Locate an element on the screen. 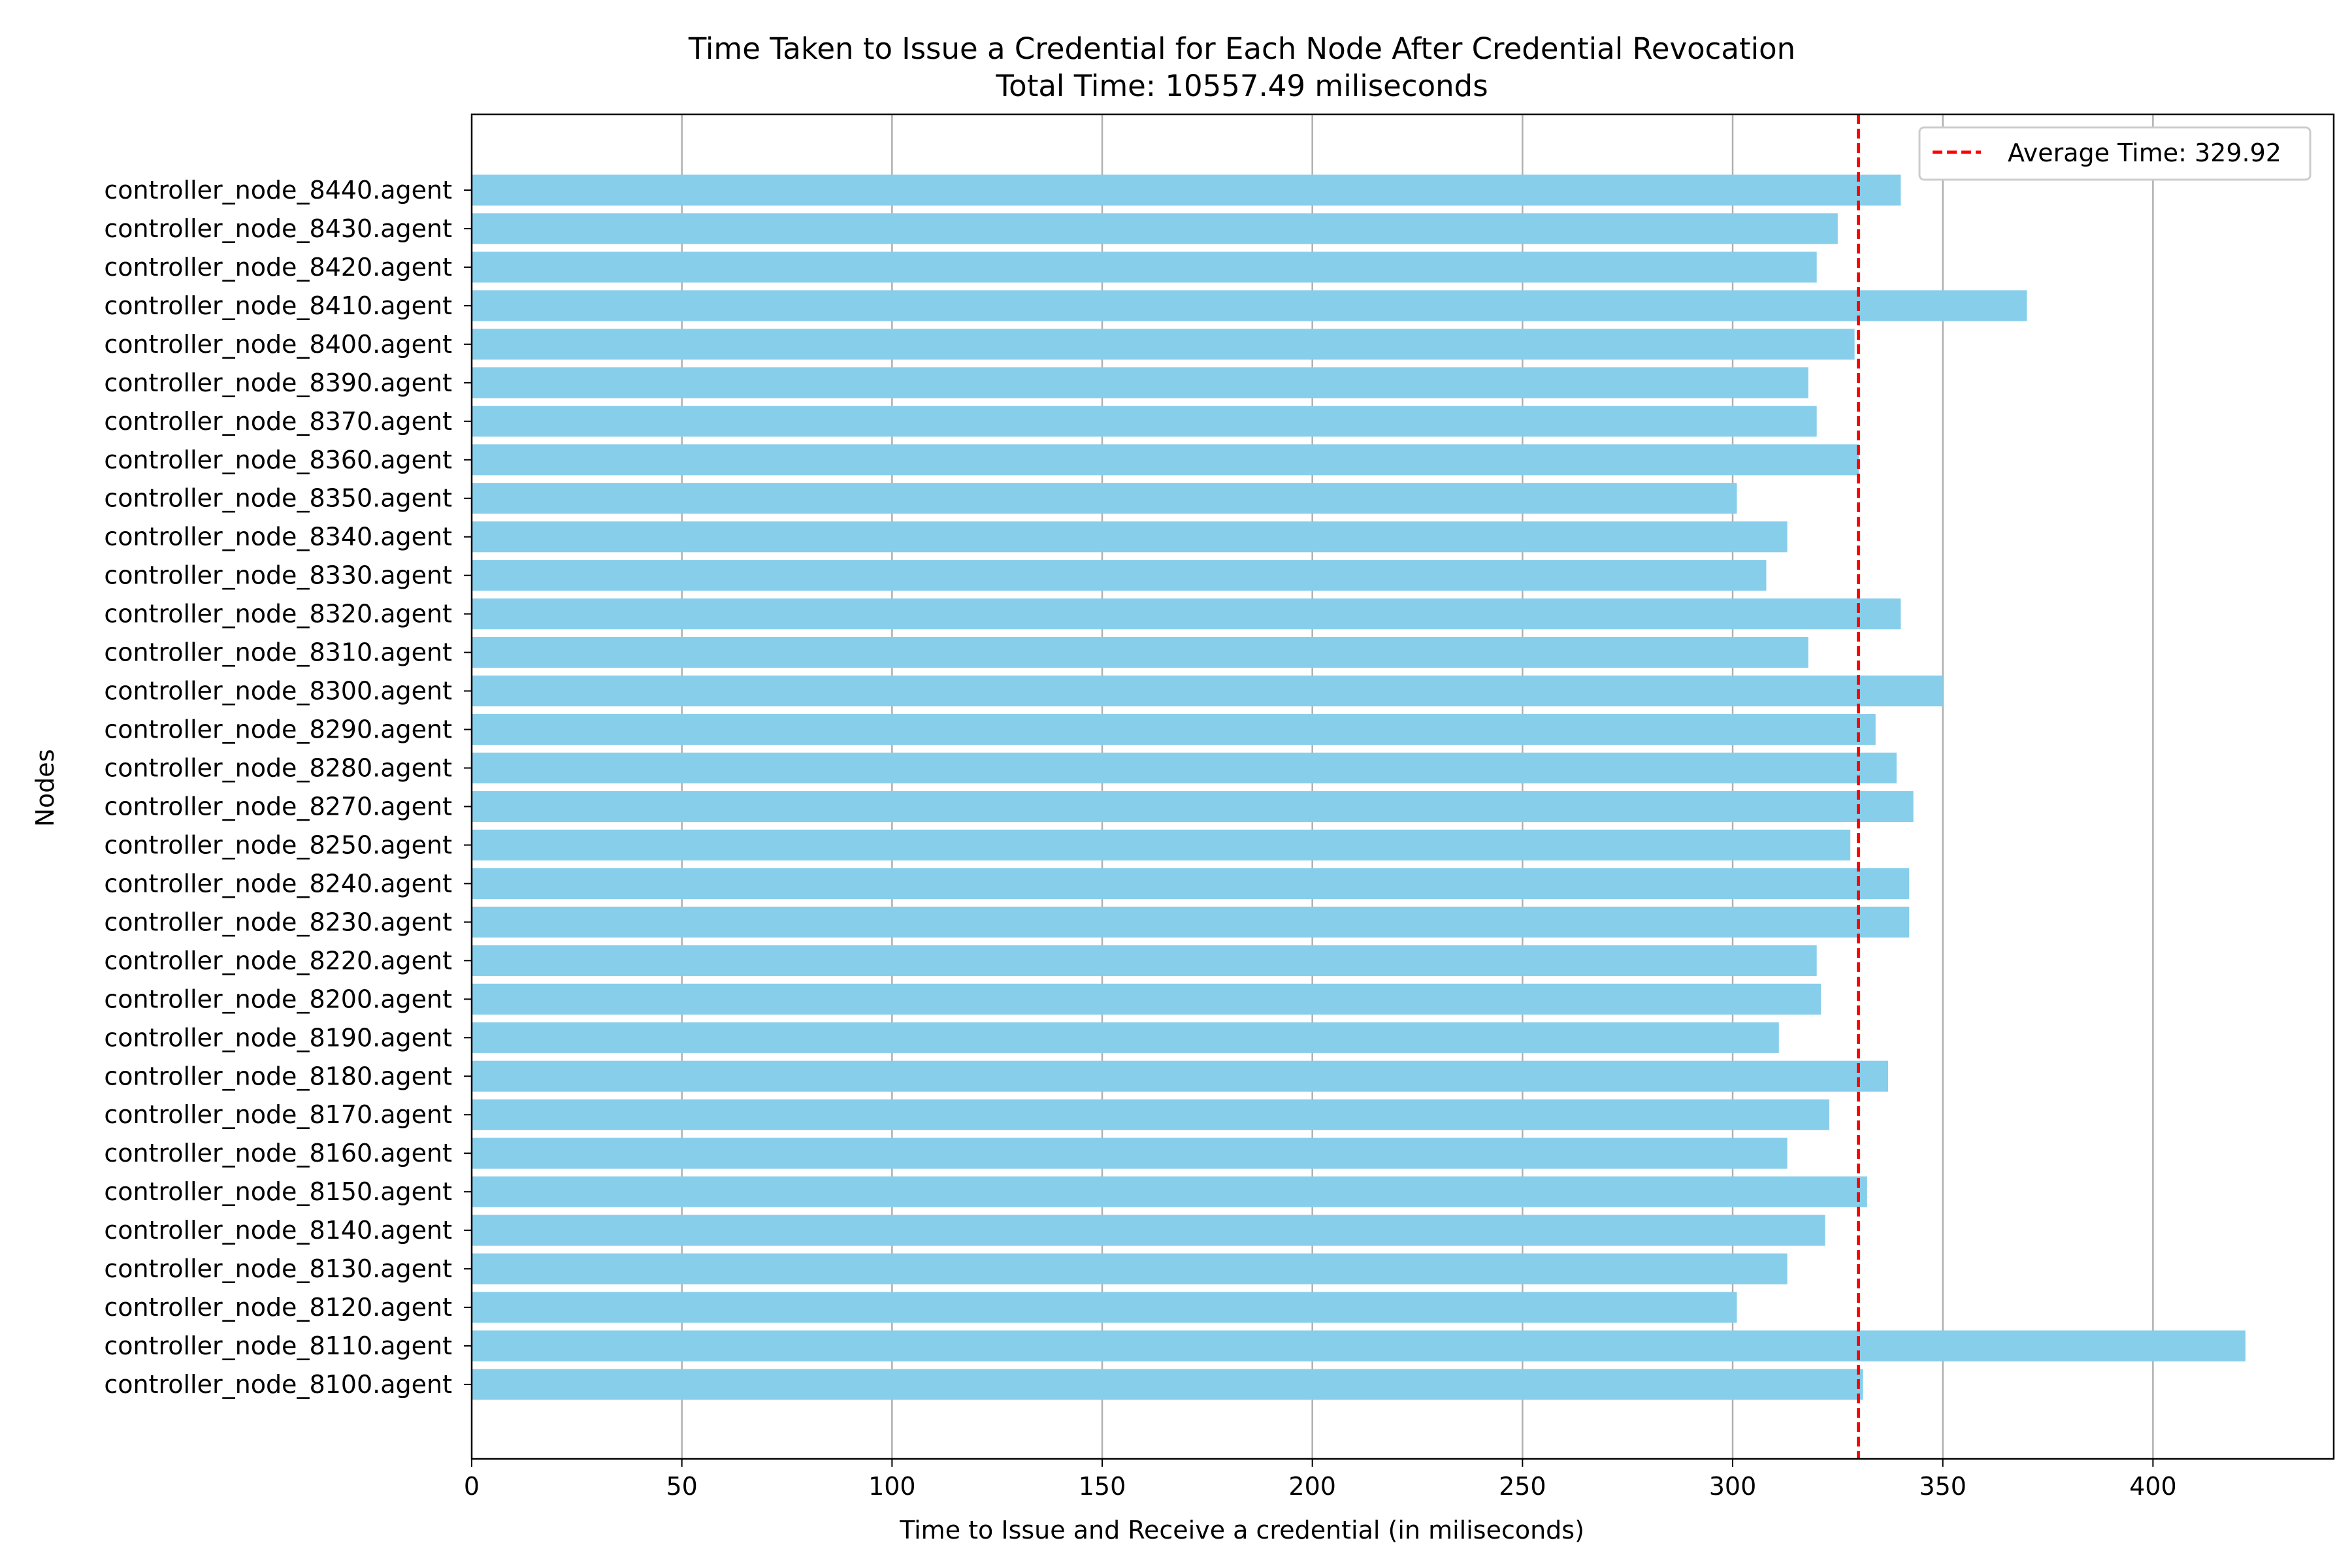 The width and height of the screenshot is (2352, 1568). y-tick-label: controller_node_8350.agent is located at coordinates (278, 498).